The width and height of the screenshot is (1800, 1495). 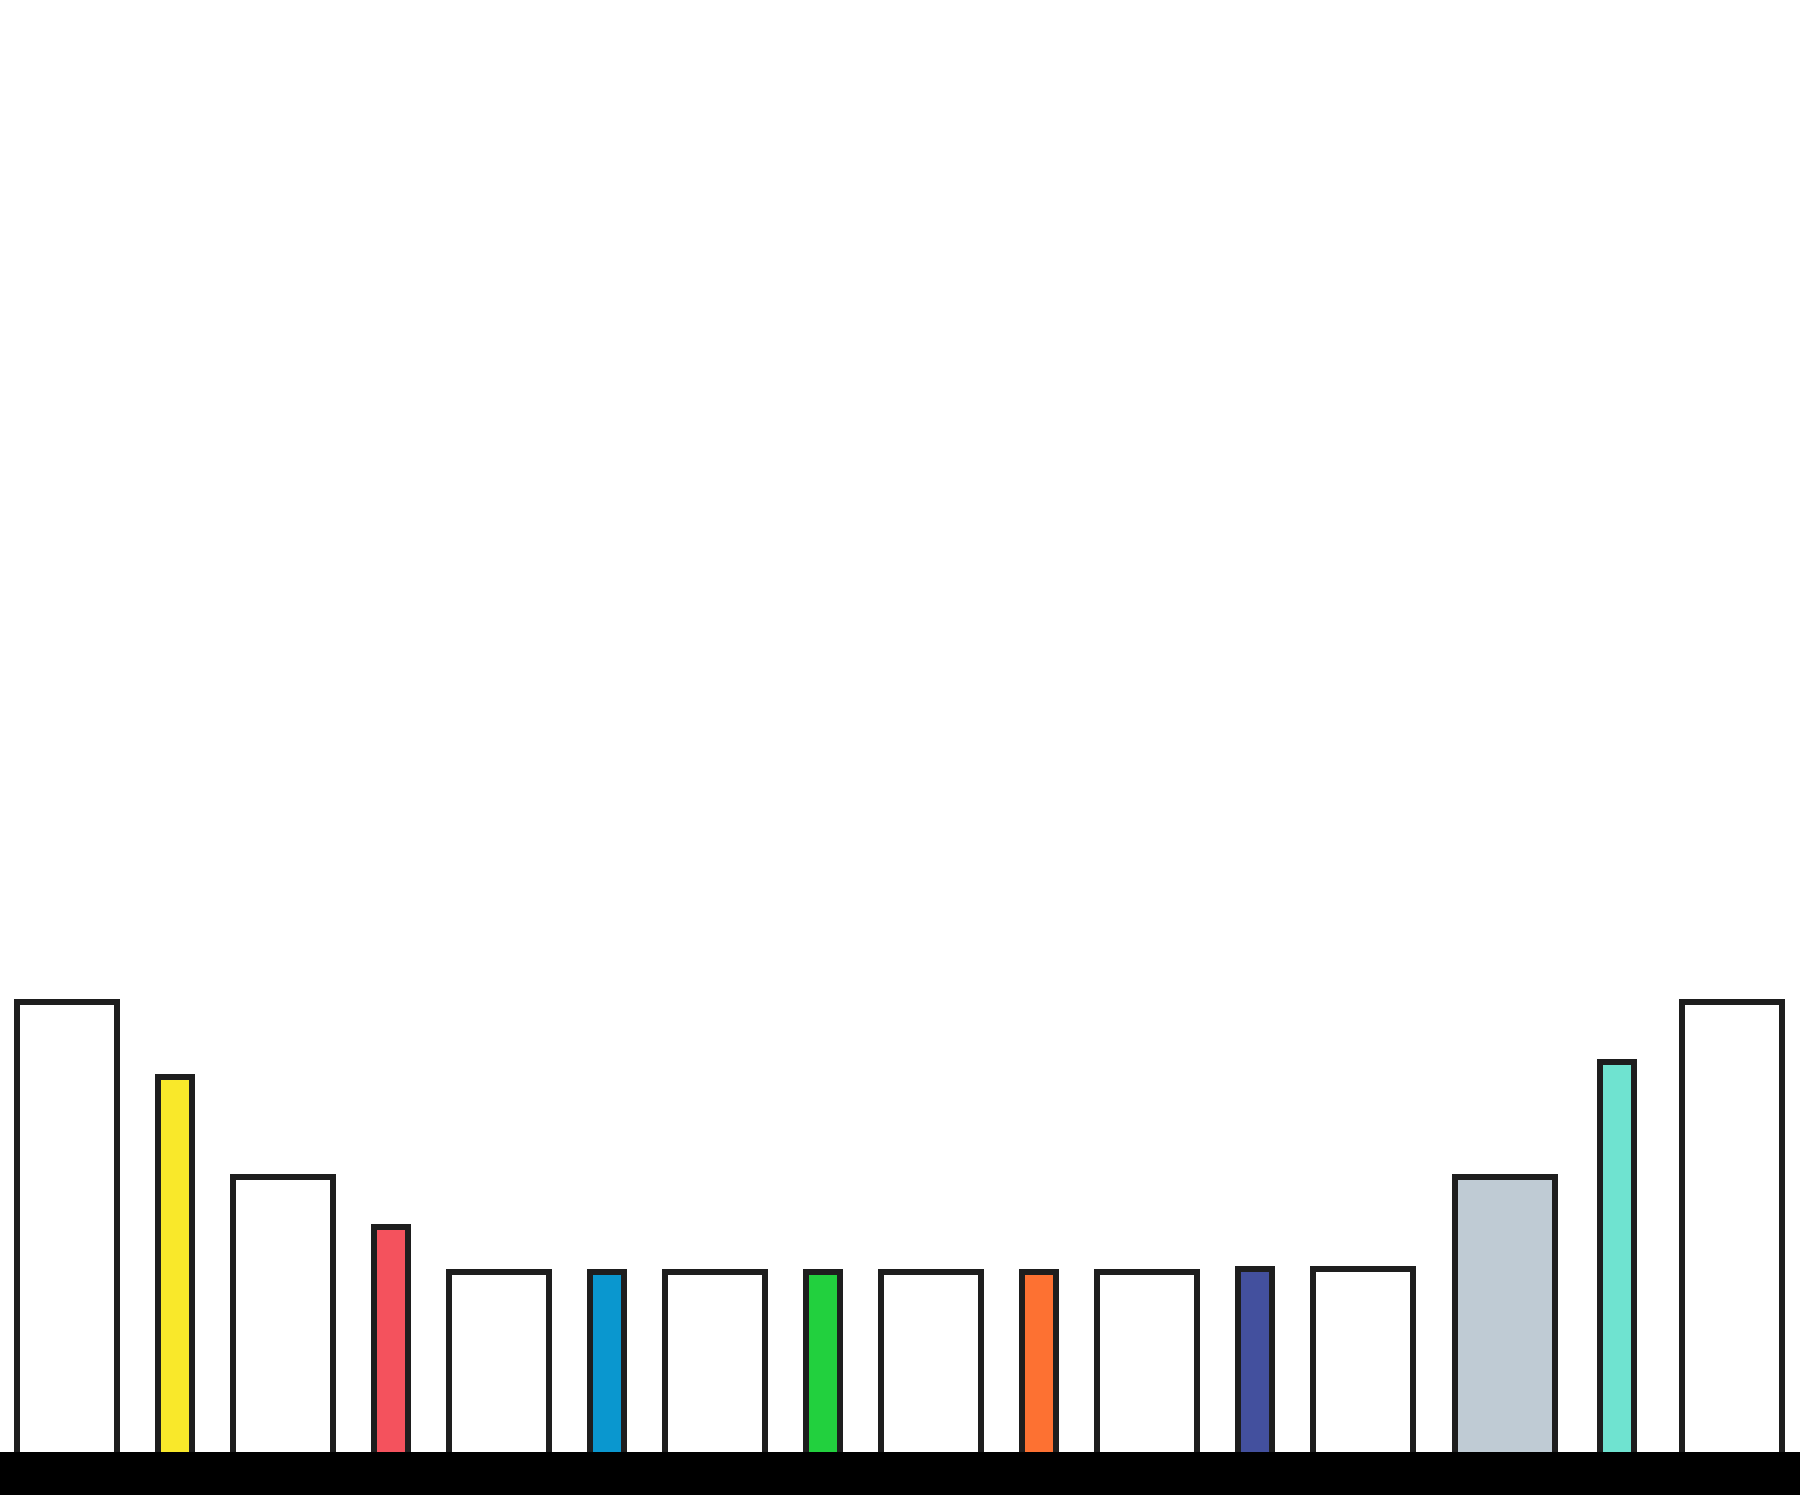 I want to click on floor-bar, so click(x=900, y=1473).